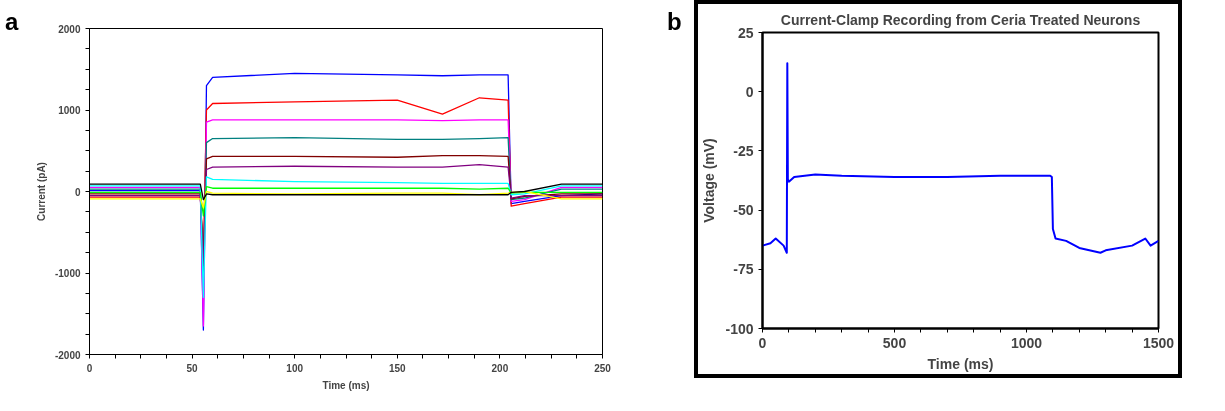 This screenshot has width=1225, height=411. I want to click on y-tick-label: -75, so click(743, 269).